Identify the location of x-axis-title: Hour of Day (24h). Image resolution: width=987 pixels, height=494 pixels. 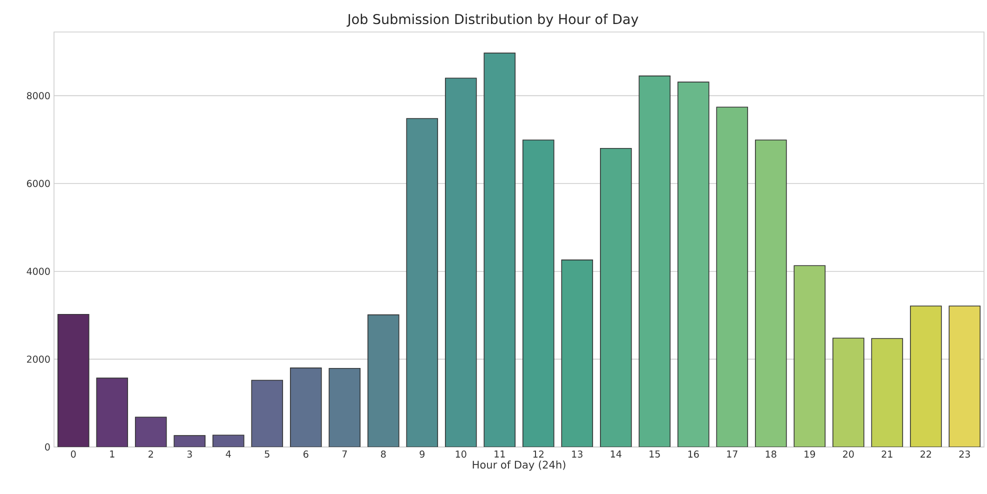
(519, 465).